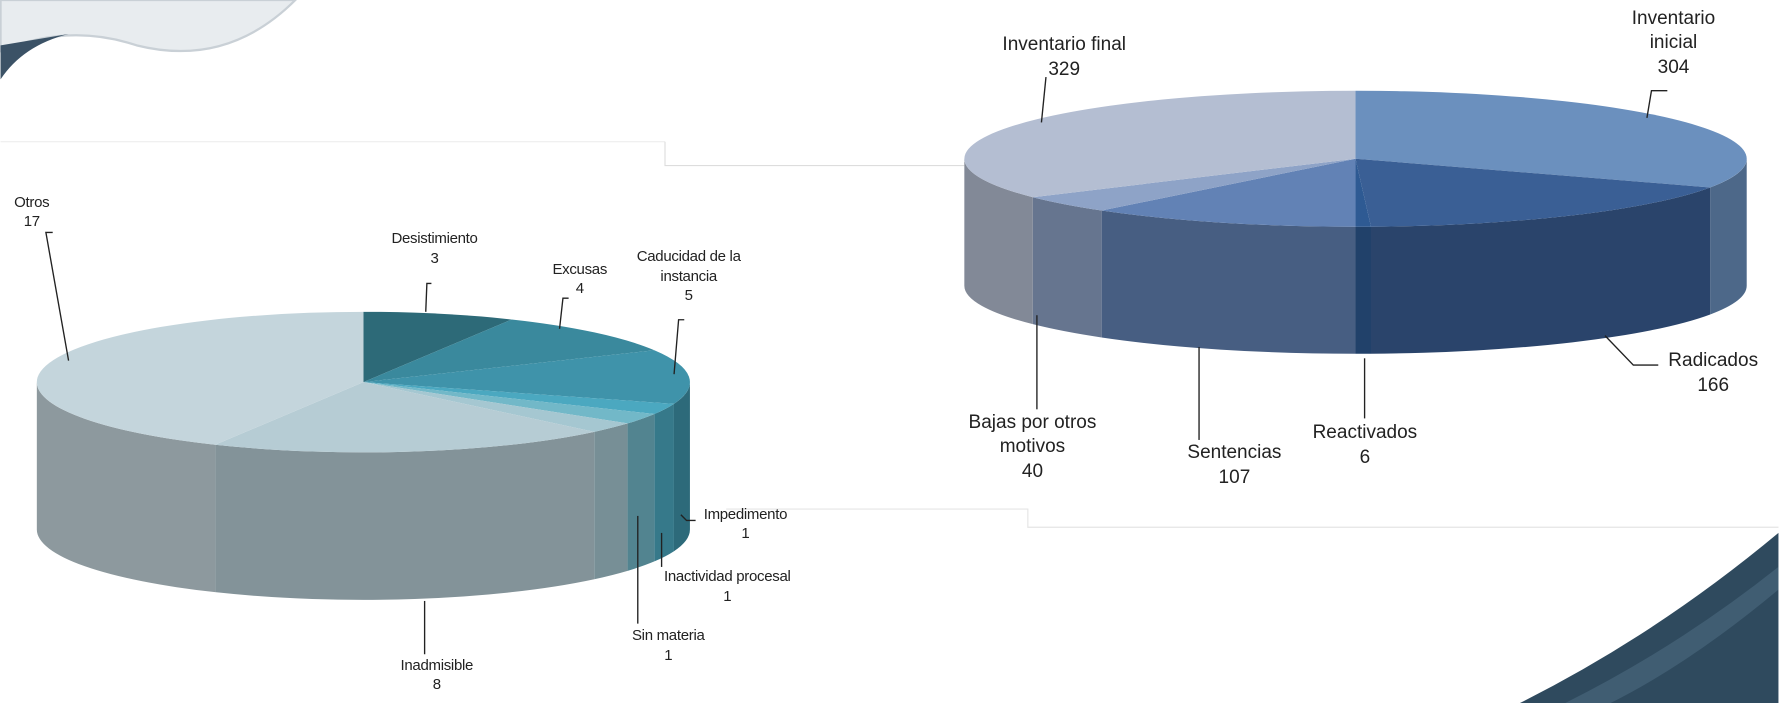  What do you see at coordinates (1234, 478) in the screenshot?
I see `value-label: 107` at bounding box center [1234, 478].